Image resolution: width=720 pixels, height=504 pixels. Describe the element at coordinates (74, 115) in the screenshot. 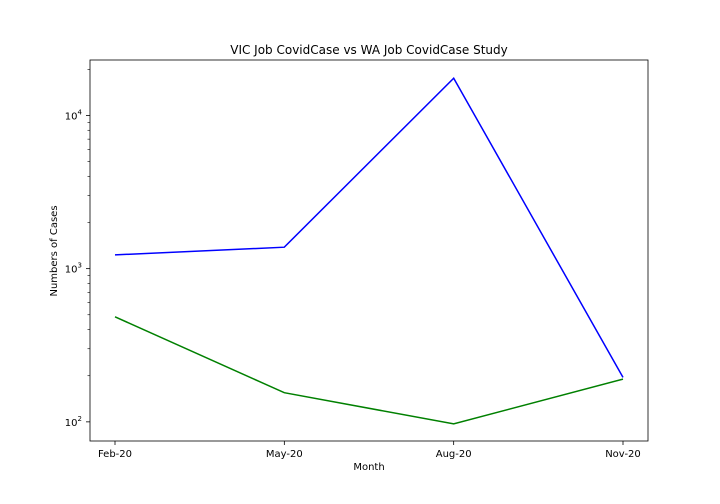

I see `y-tick-label: 10⁴` at that location.